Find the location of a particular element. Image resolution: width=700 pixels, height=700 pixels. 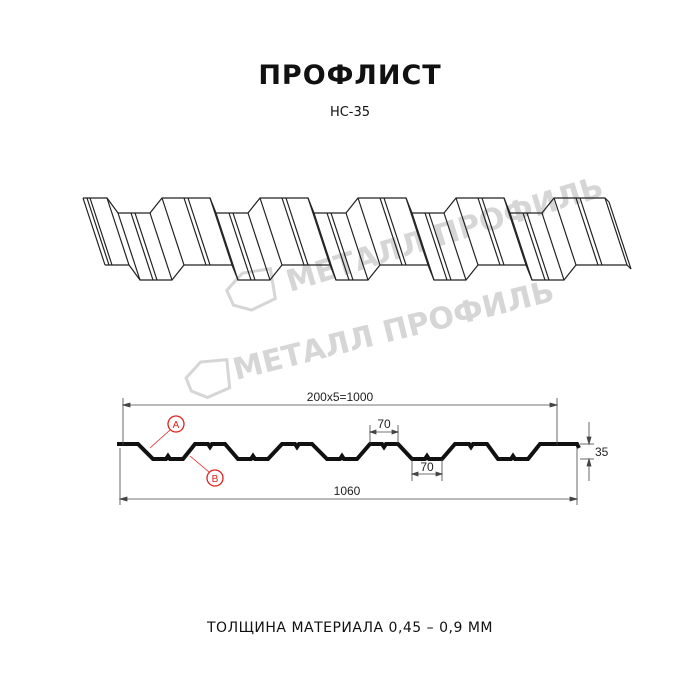

height-label: 35 is located at coordinates (602, 452).